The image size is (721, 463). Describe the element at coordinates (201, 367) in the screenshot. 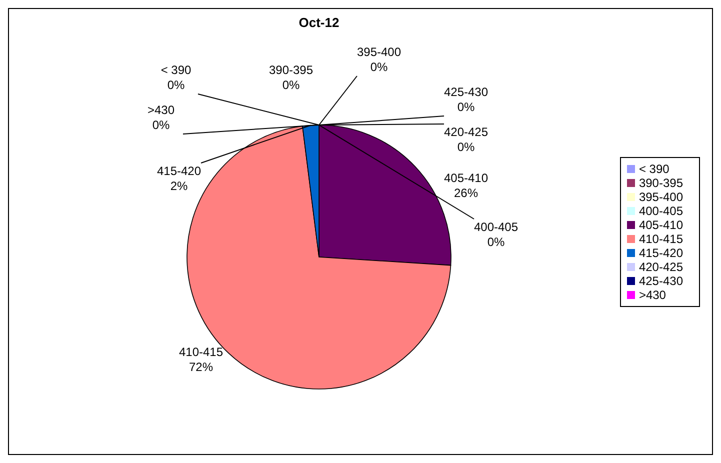

I see `data-label: 72%` at that location.